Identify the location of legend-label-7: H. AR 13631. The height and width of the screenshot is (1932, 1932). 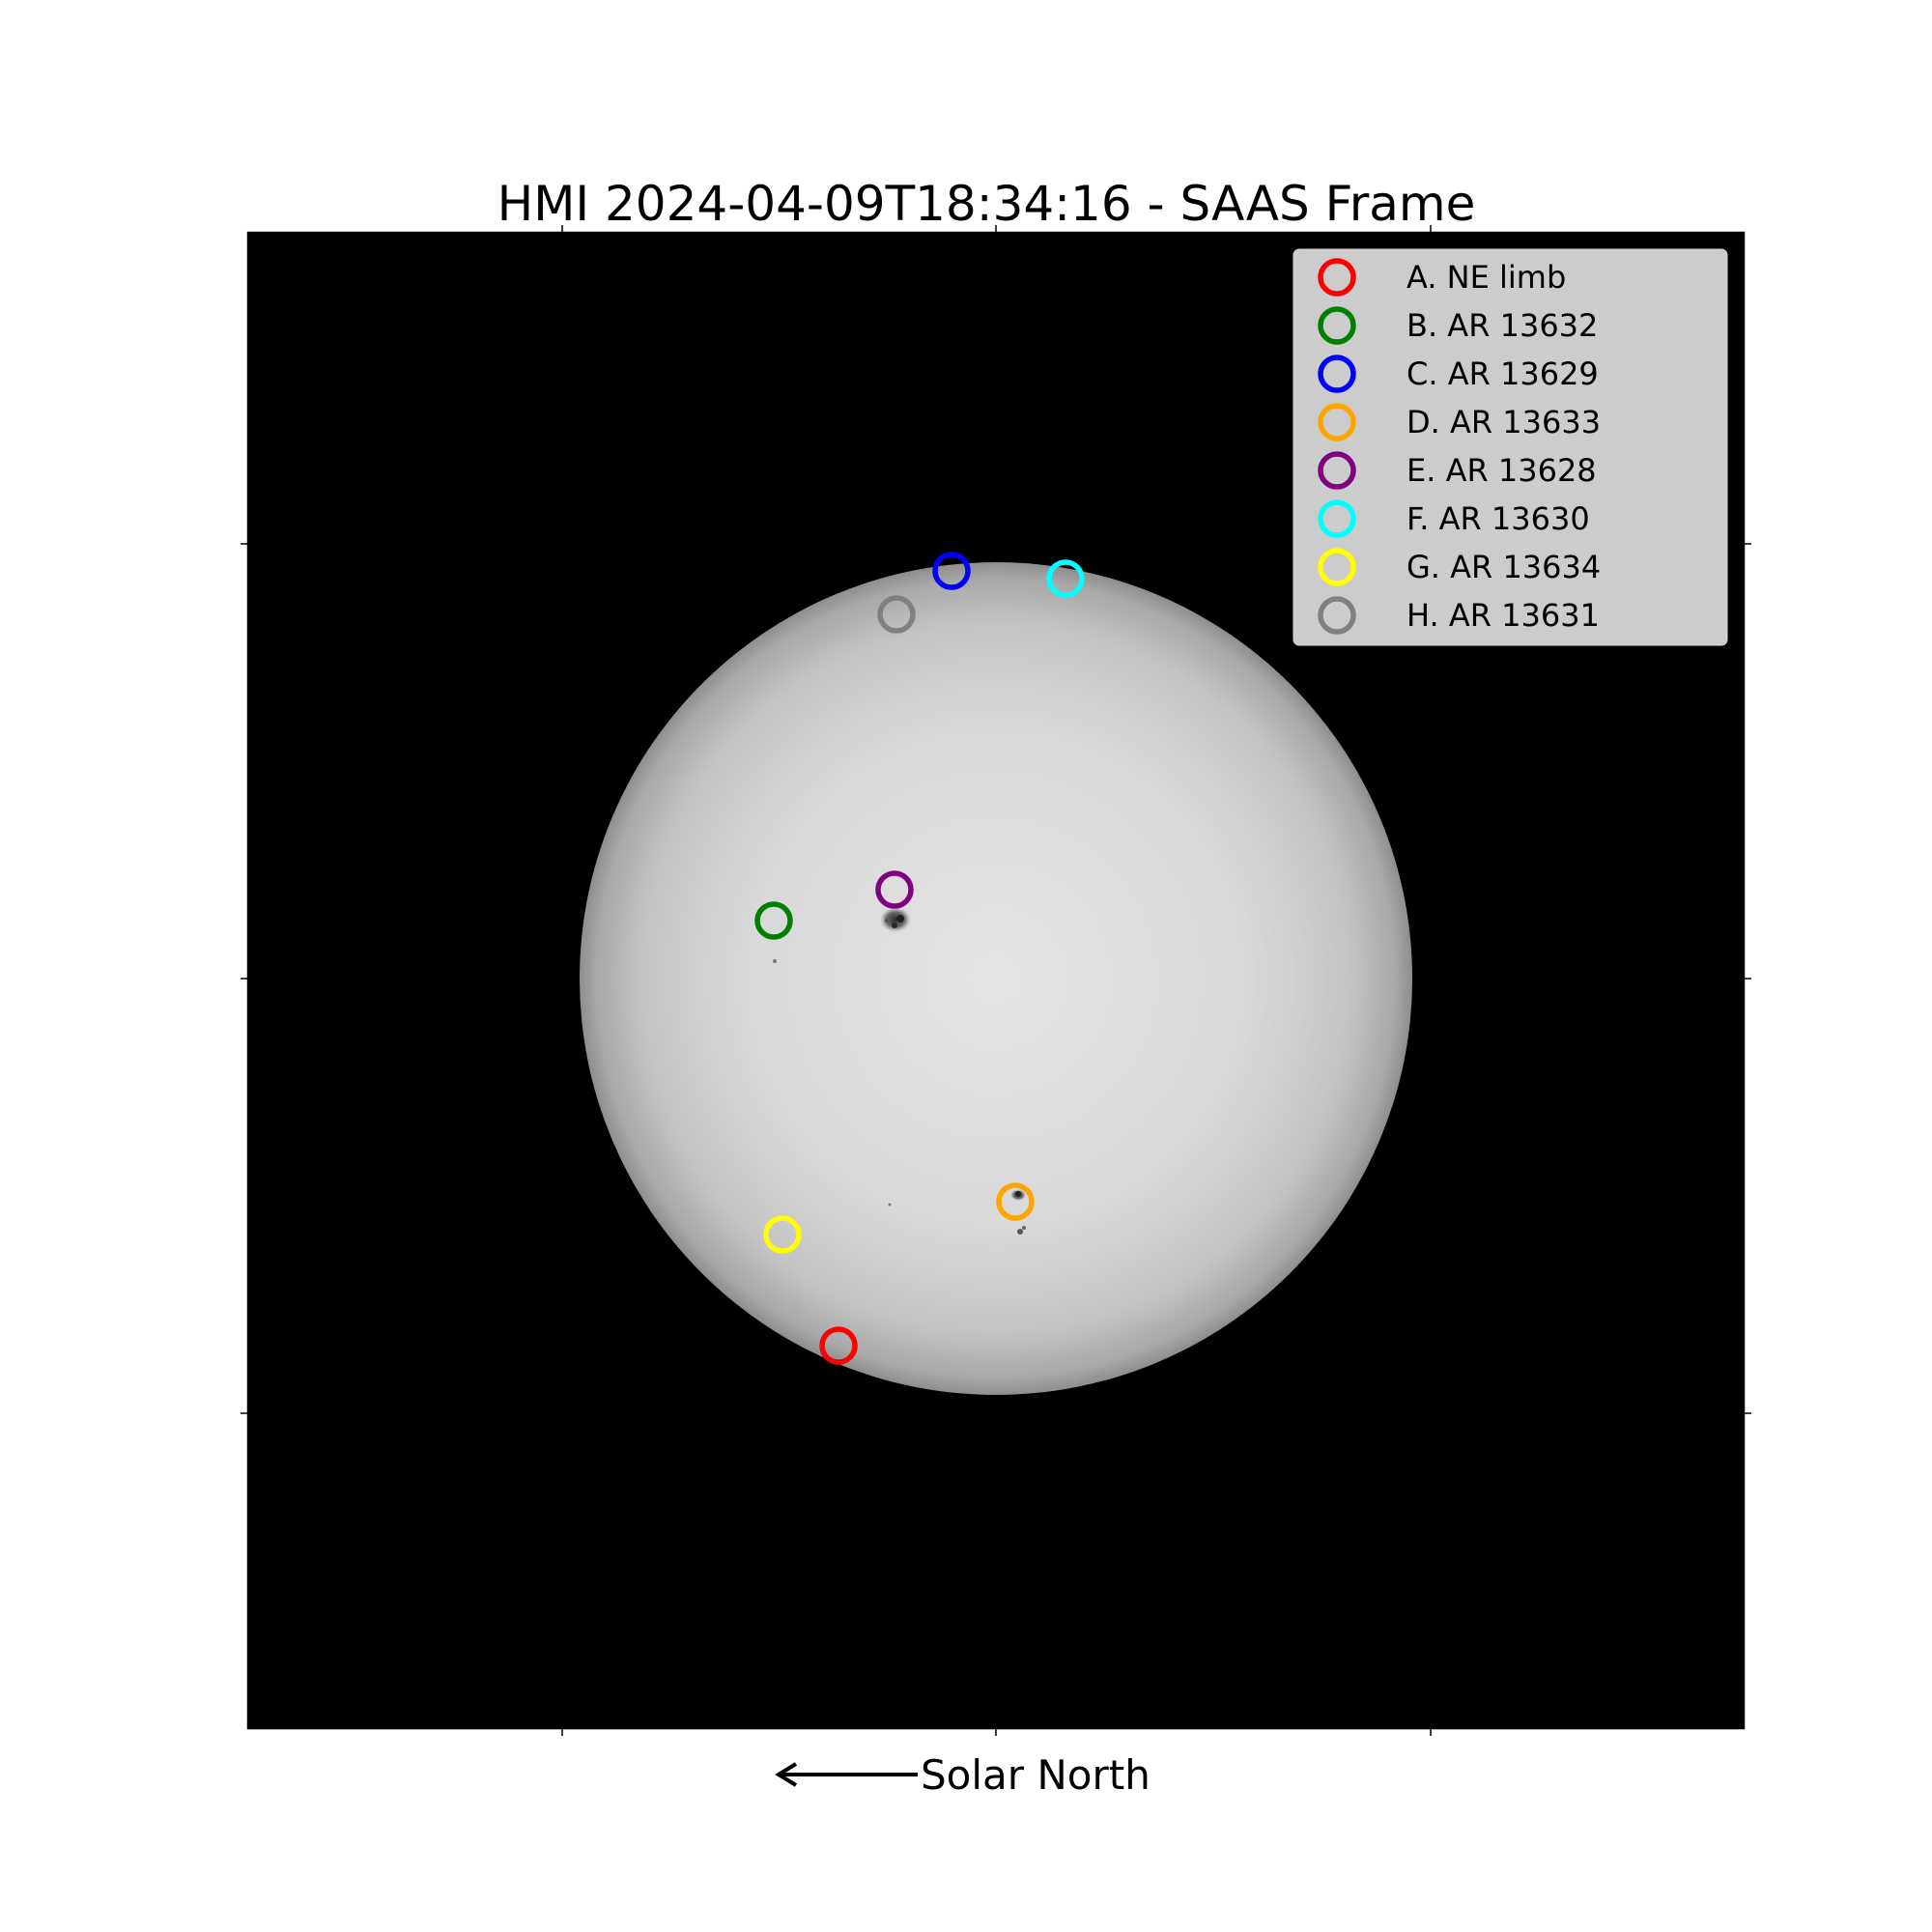
(1503, 615).